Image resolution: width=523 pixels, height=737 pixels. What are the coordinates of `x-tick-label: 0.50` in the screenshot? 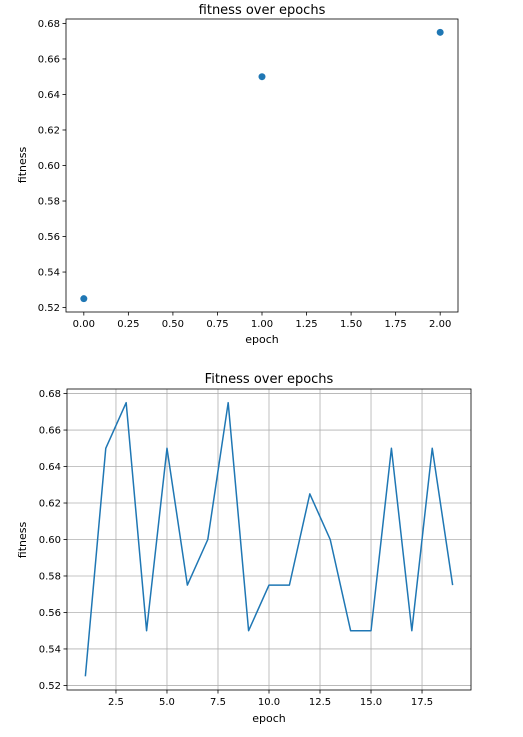 It's located at (173, 324).